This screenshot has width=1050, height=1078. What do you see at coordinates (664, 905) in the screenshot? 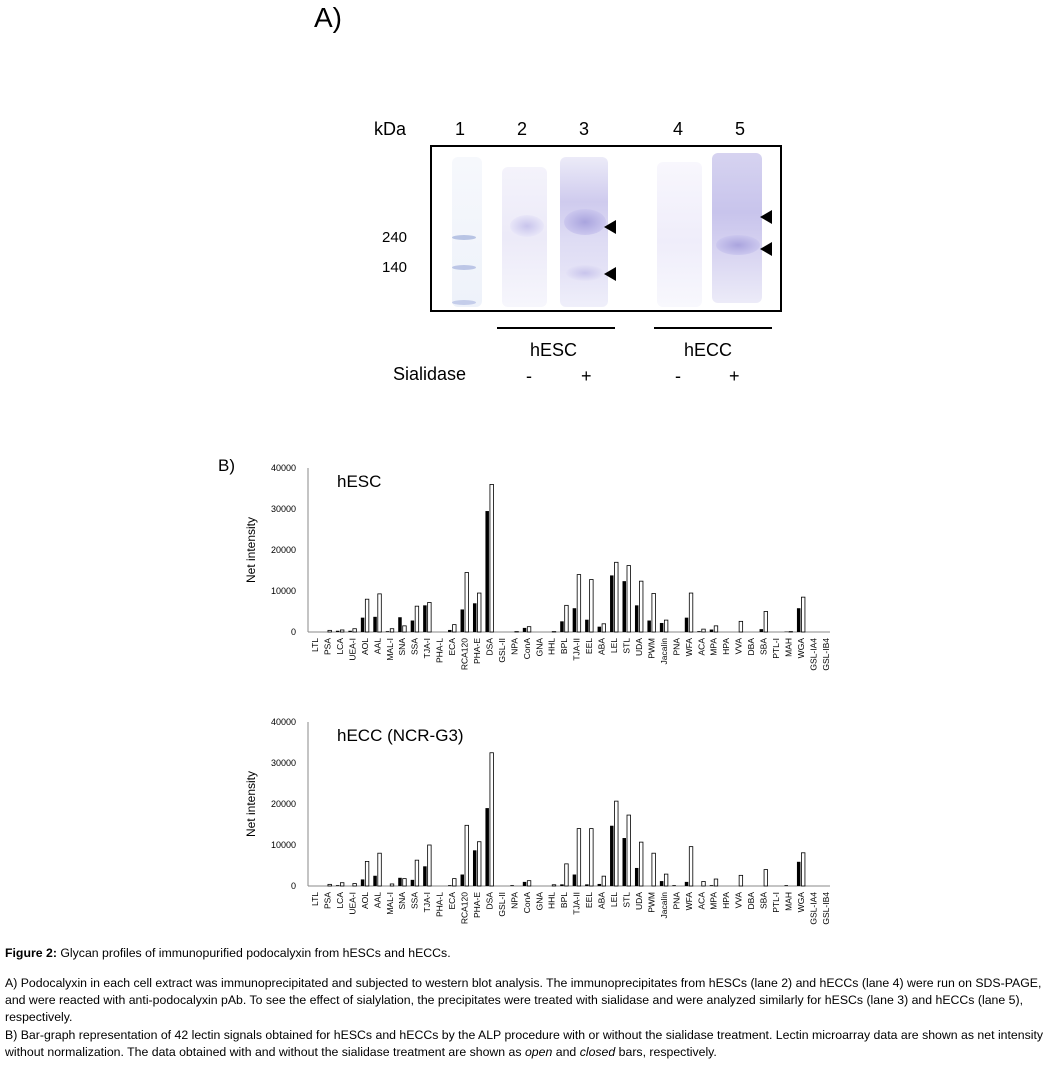
I see `x-tick-label: Jacalin` at bounding box center [664, 905].